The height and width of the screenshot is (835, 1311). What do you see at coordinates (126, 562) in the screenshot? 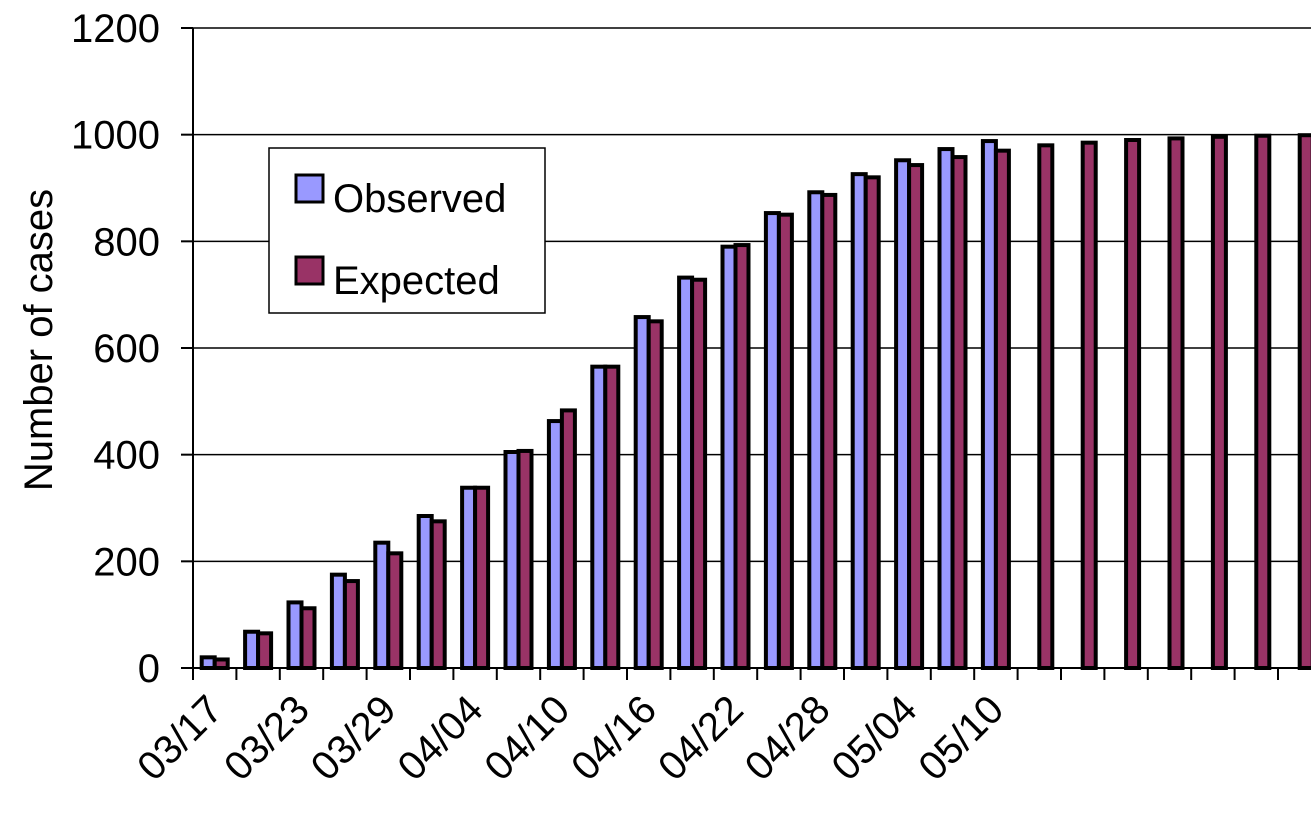
I see `y-tick-label: 200` at bounding box center [126, 562].